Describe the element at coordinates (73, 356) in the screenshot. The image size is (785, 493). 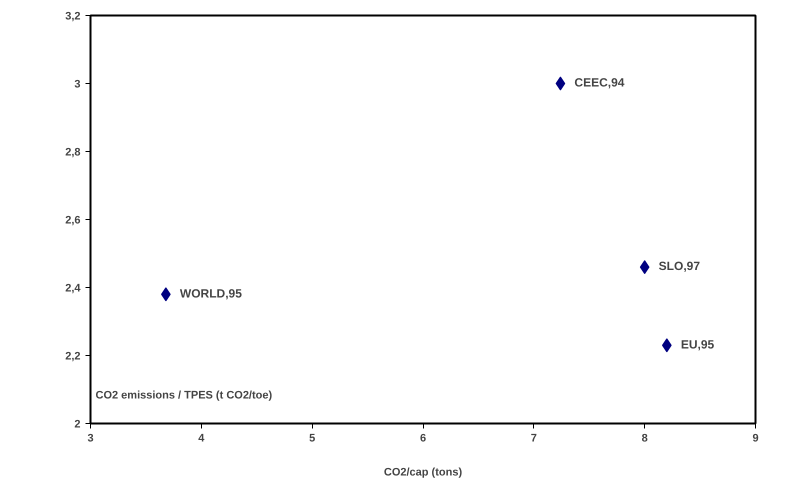
I see `y-tick-label: 2,2` at that location.